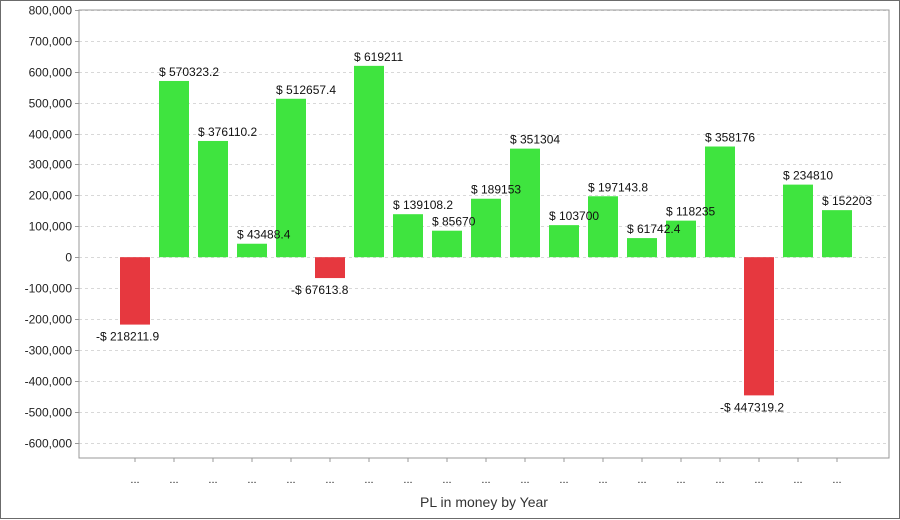 The image size is (900, 520). I want to click on bar-value-label: -$ 218211.9, so click(127, 337).